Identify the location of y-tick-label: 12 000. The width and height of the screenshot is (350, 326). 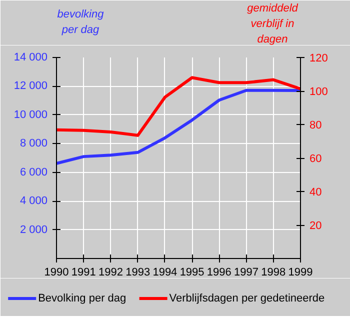
(31, 86).